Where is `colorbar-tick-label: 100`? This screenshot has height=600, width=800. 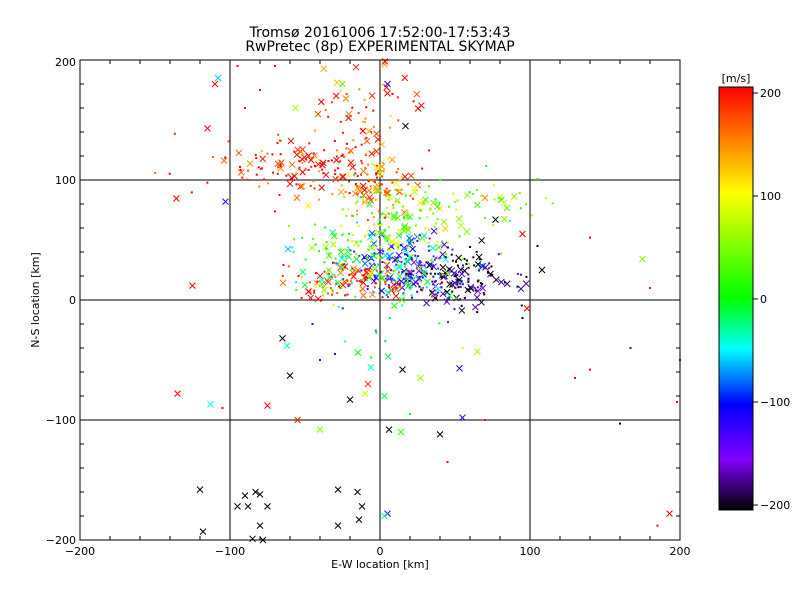 colorbar-tick-label: 100 is located at coordinates (770, 196).